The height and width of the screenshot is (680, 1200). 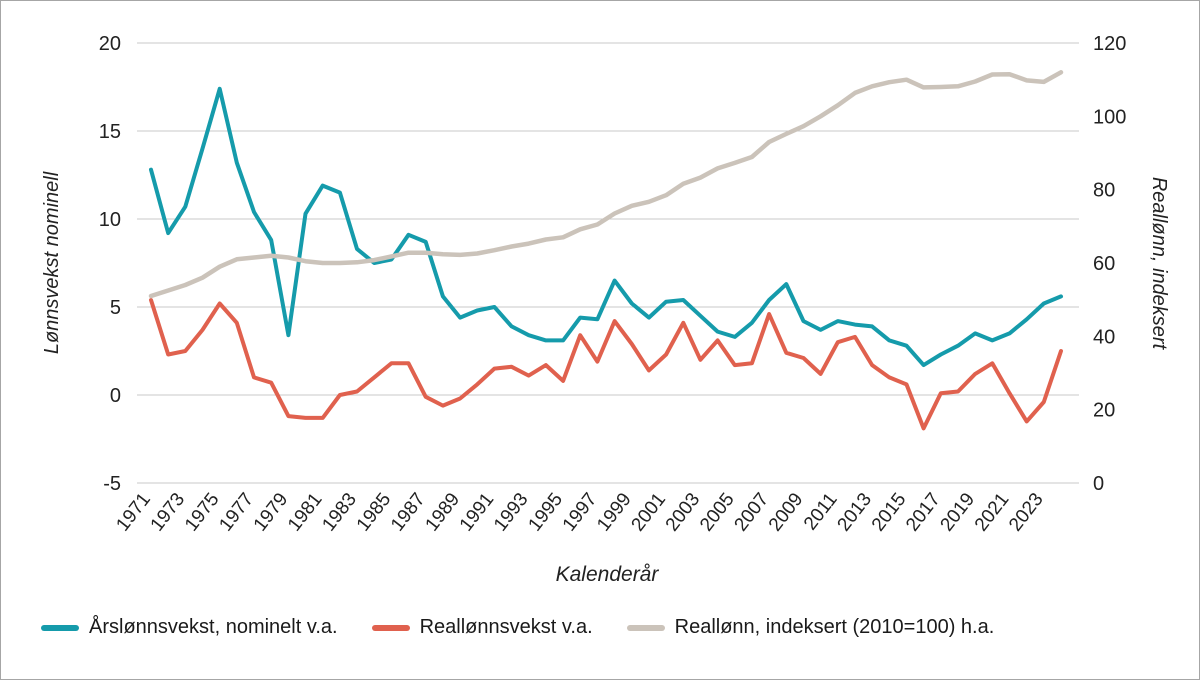 I want to click on legend-item-nominal-wage-growth: Årslønnsvekst, nominelt v.a., so click(x=189, y=627).